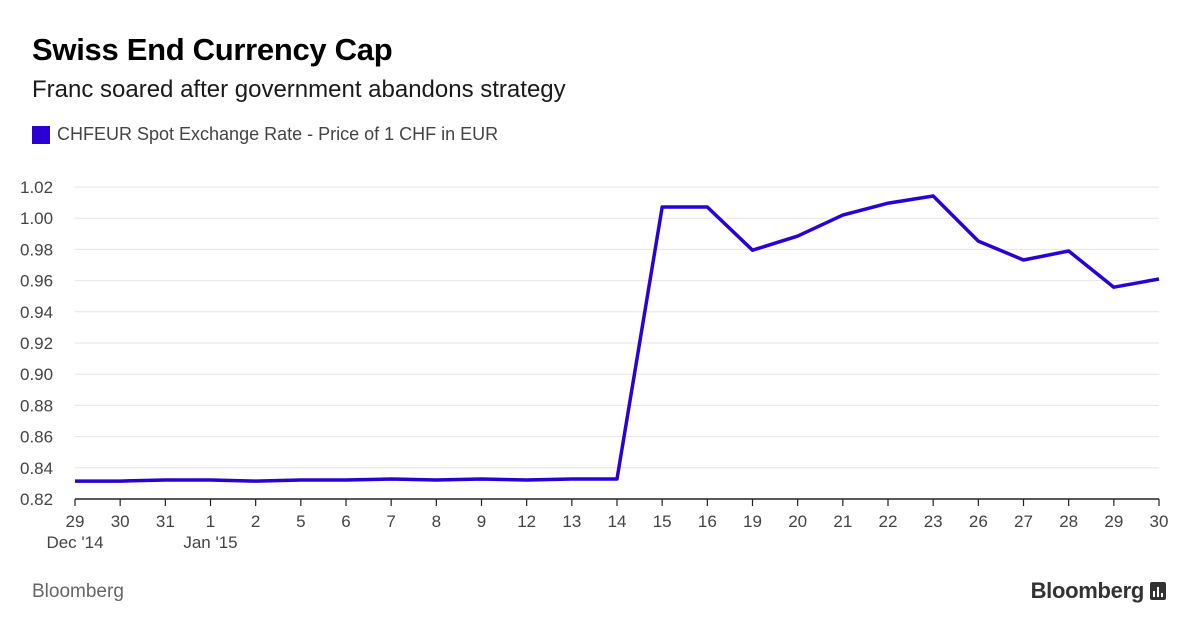  What do you see at coordinates (1068, 521) in the screenshot?
I see `x-tick-label-22: 28` at bounding box center [1068, 521].